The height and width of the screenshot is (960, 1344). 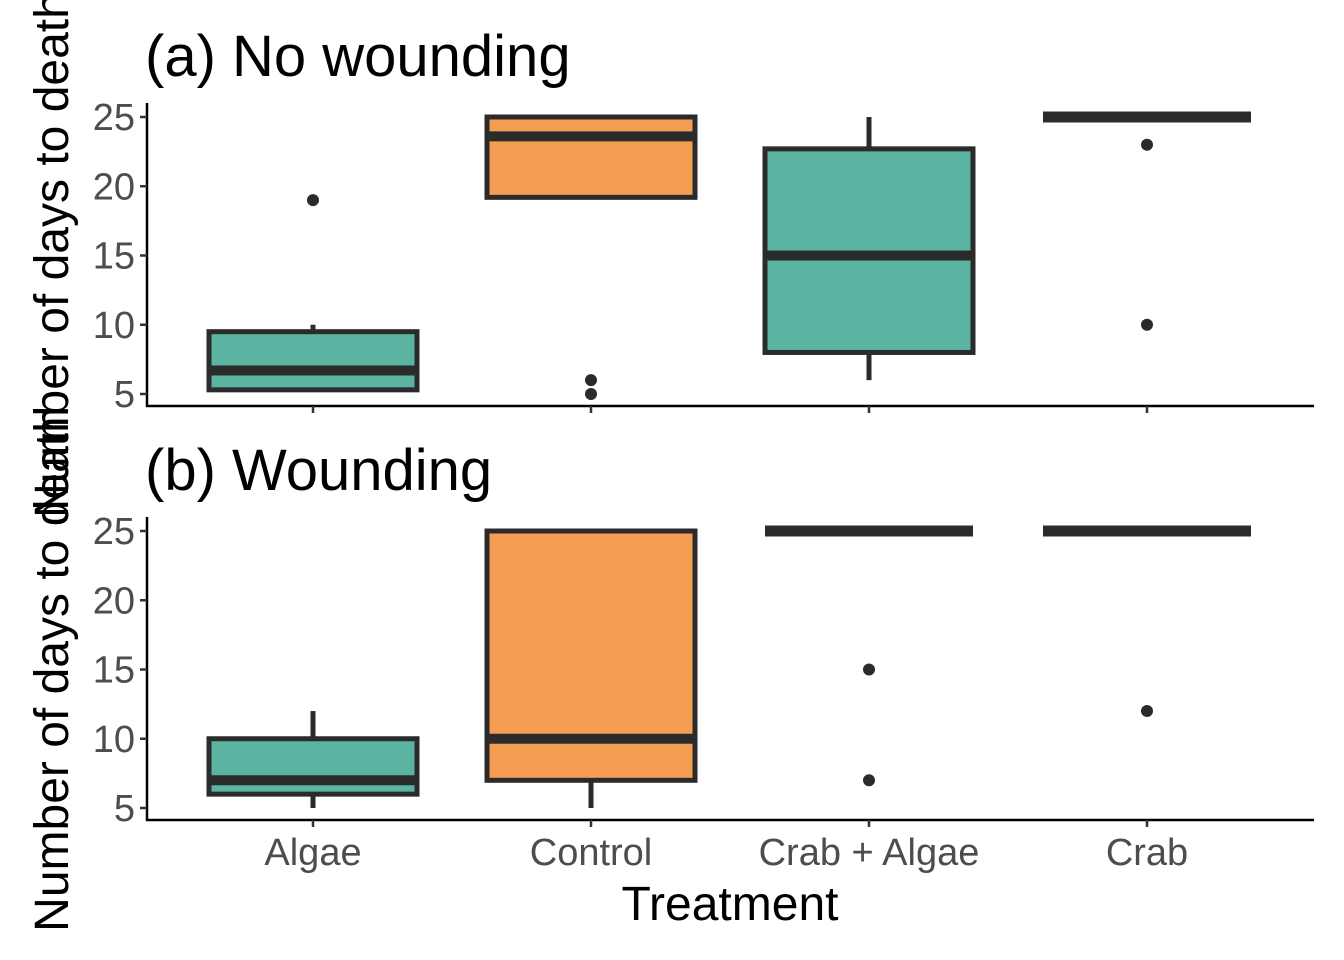 I want to click on x-tick-label-control: Control, so click(x=591, y=853).